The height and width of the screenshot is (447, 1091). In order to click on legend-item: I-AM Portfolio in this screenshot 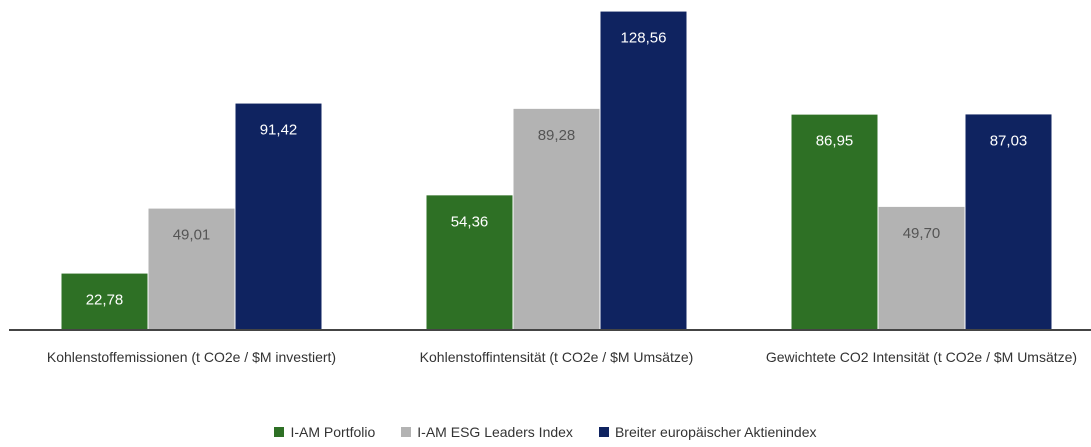, I will do `click(324, 432)`.